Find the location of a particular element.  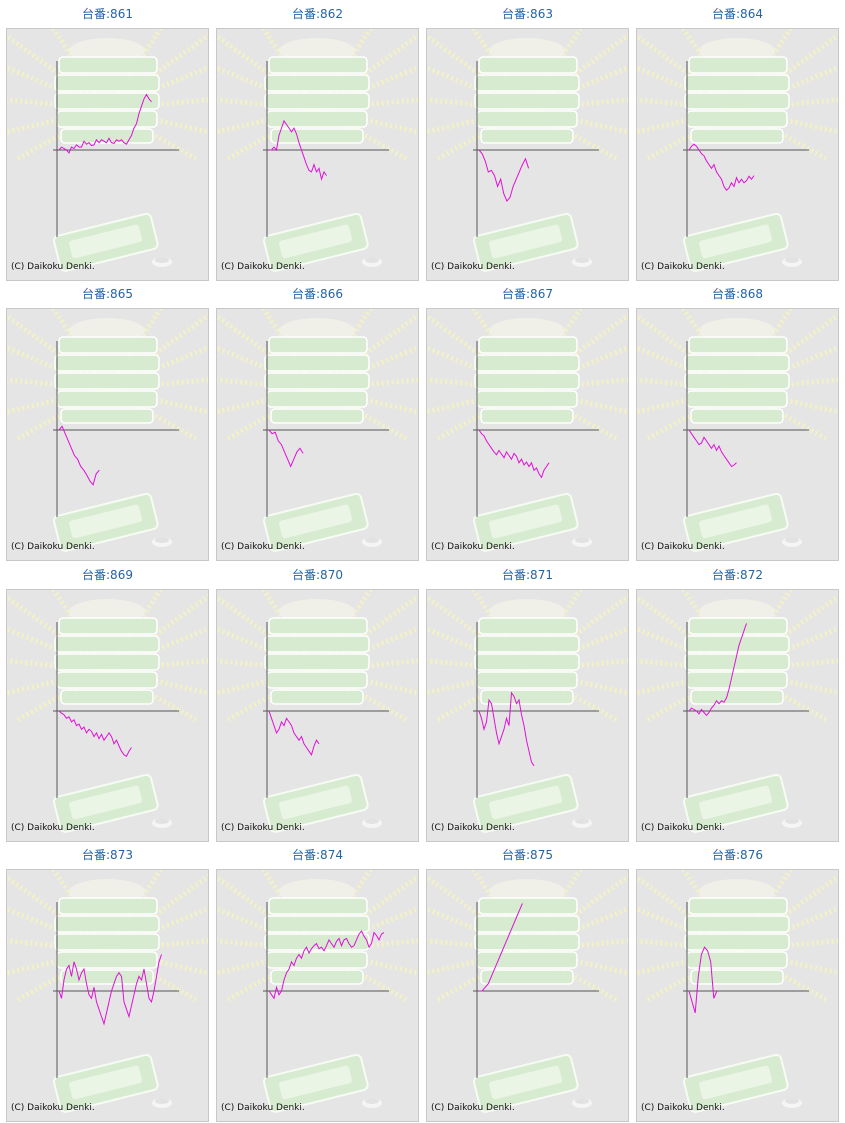

chart-panel: 台番:865 (C) Daikoku Denki. is located at coordinates (107, 422).